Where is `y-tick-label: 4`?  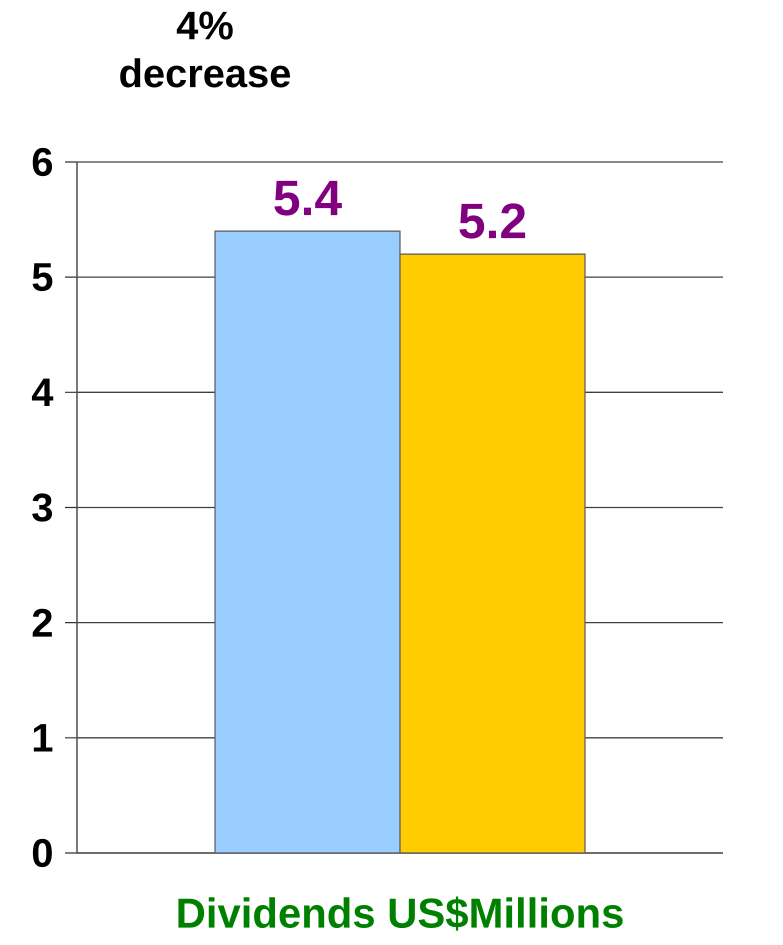
y-tick-label: 4 is located at coordinates (43, 392).